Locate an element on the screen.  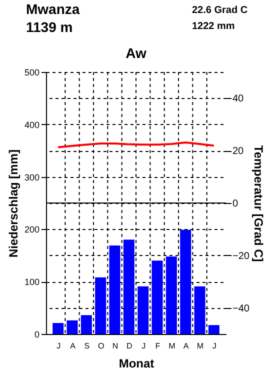
y2-axis-title: Temperatur [Grad C] is located at coordinates (258, 203).